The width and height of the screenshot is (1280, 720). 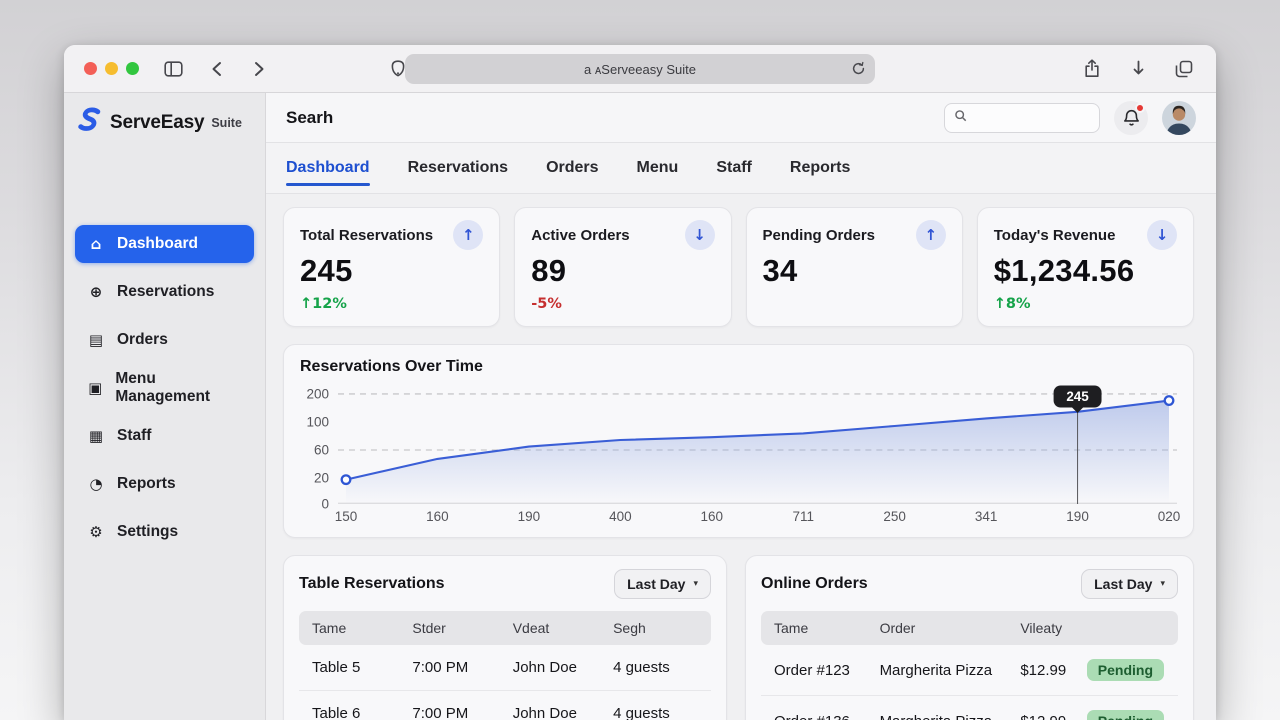 I want to click on sidebar-item-dashboard: ⌂ Dashboard, so click(x=164, y=244).